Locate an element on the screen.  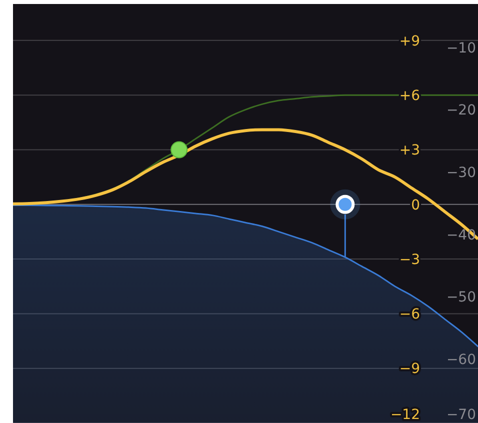
y2-tick-label: −10 is located at coordinates (461, 48).